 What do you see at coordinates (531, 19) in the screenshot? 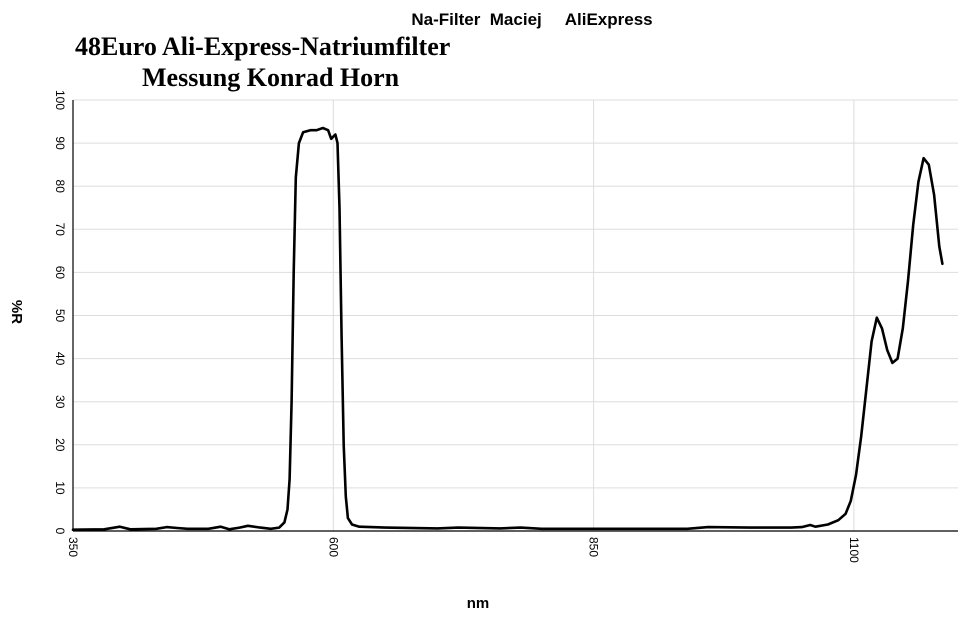
I see `chart-title: Na-Filter Maciej AliExpress` at bounding box center [531, 19].